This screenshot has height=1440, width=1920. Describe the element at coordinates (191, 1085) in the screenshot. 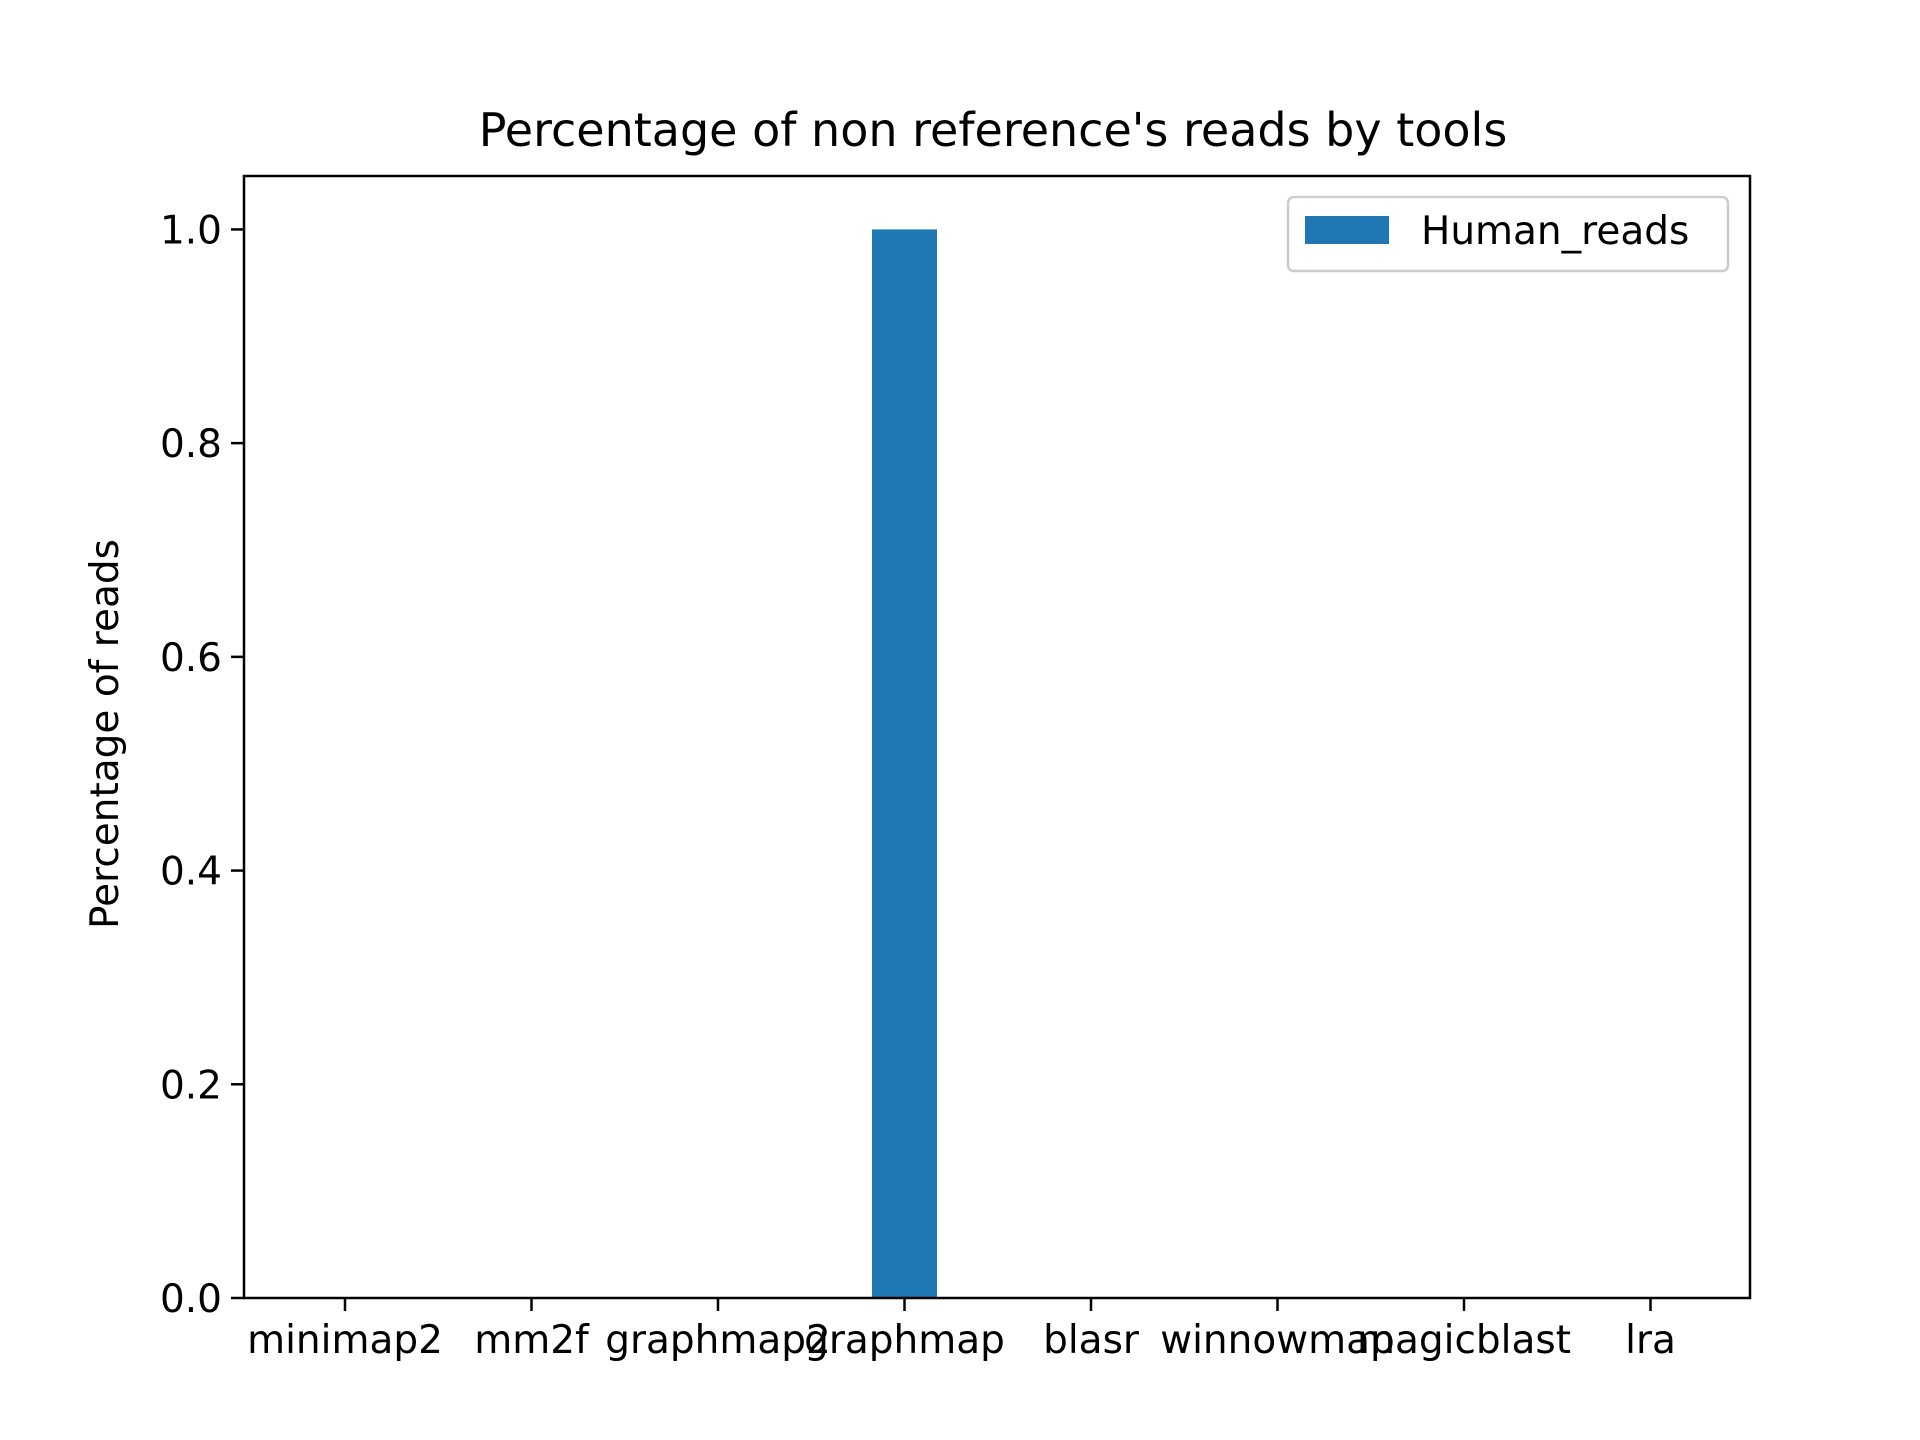

I see `y-tick-label: 0.2` at that location.